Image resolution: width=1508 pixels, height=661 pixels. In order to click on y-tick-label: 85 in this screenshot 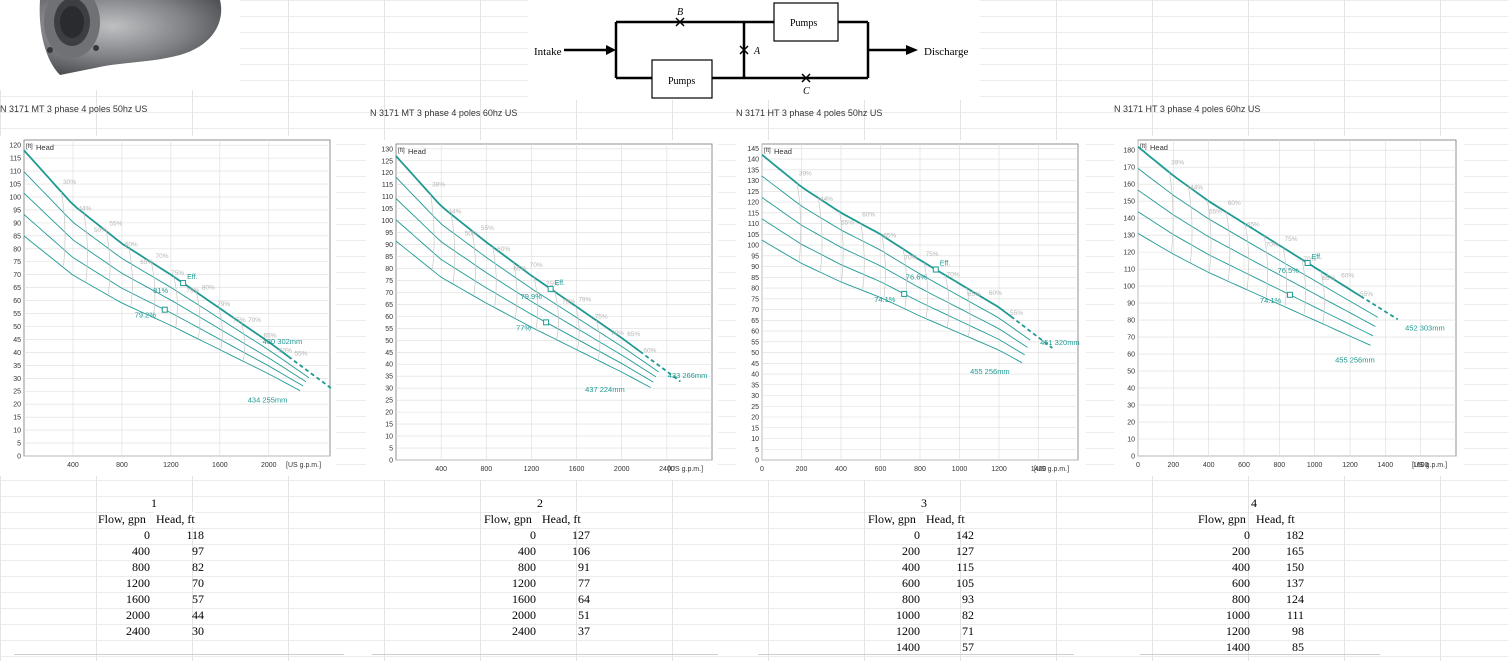, I will do `click(755, 278)`.